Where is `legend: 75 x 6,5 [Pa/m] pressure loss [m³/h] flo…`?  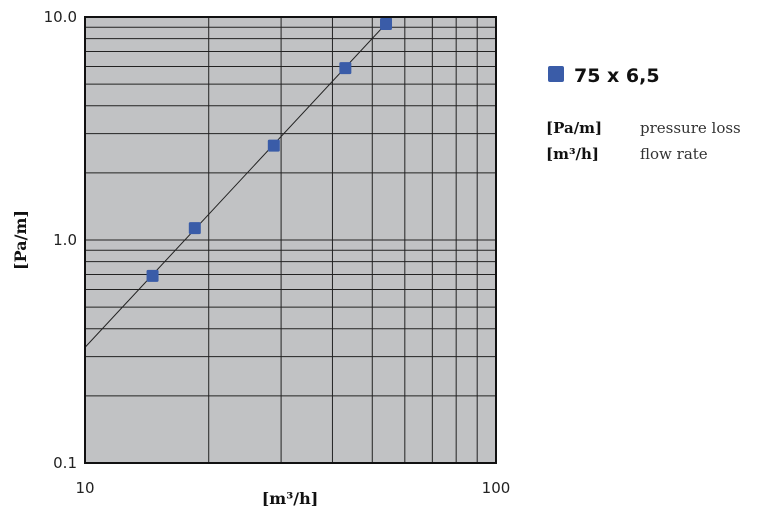 legend: 75 x 6,5 [Pa/m] pressure loss [m³/h] flo… is located at coordinates (643, 114).